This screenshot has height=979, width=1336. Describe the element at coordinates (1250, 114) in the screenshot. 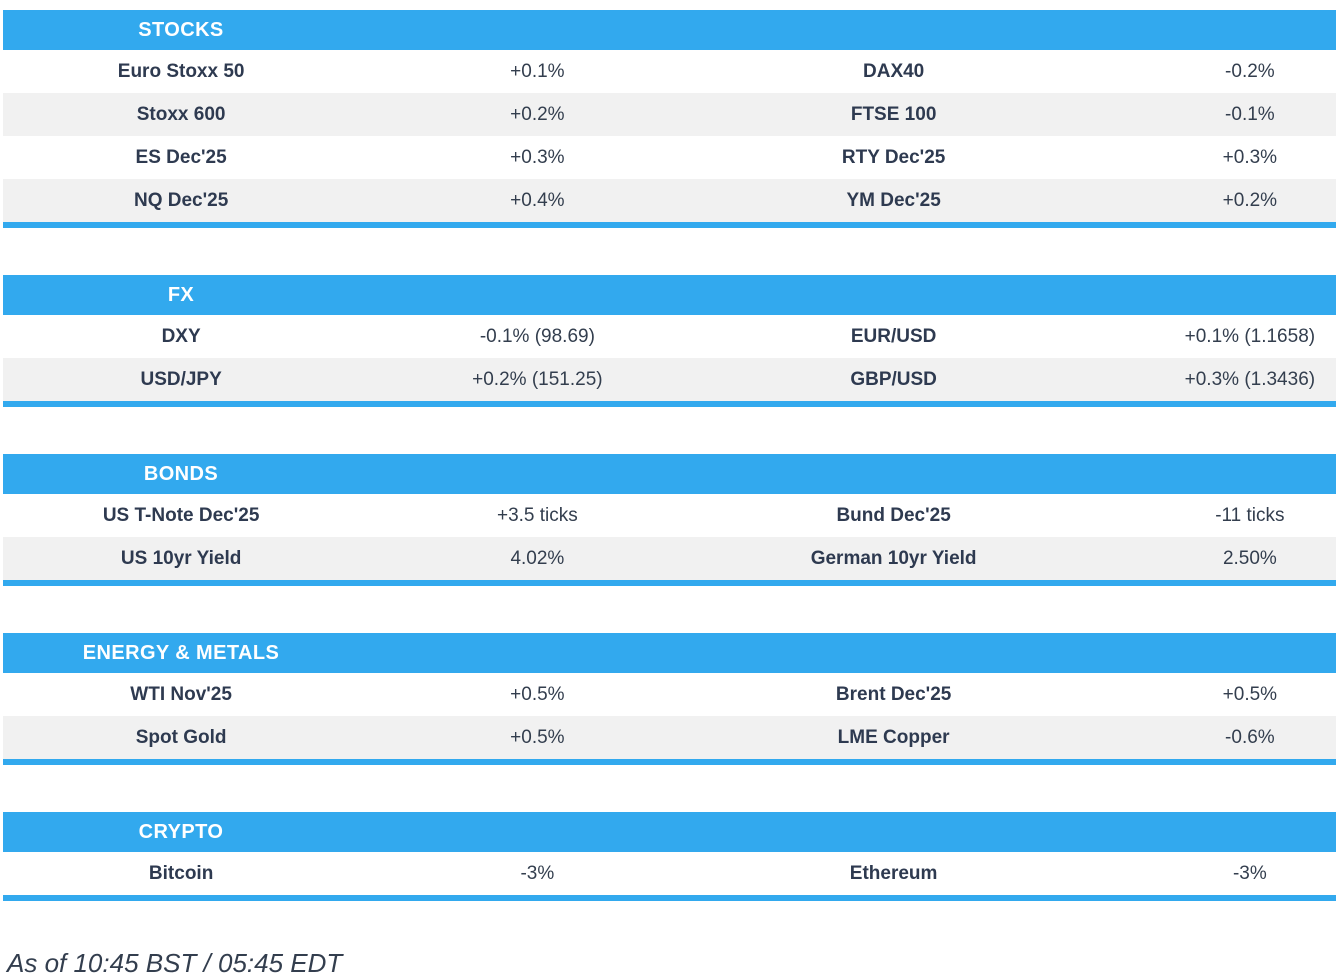

I see `instrument-change: -0.1%` at that location.